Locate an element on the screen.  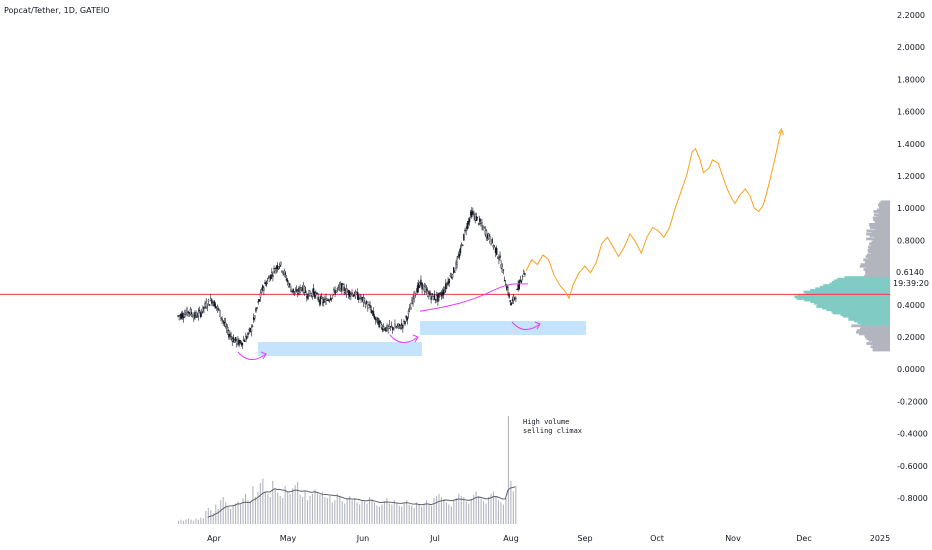
x-tick-label: Jul is located at coordinates (434, 538).